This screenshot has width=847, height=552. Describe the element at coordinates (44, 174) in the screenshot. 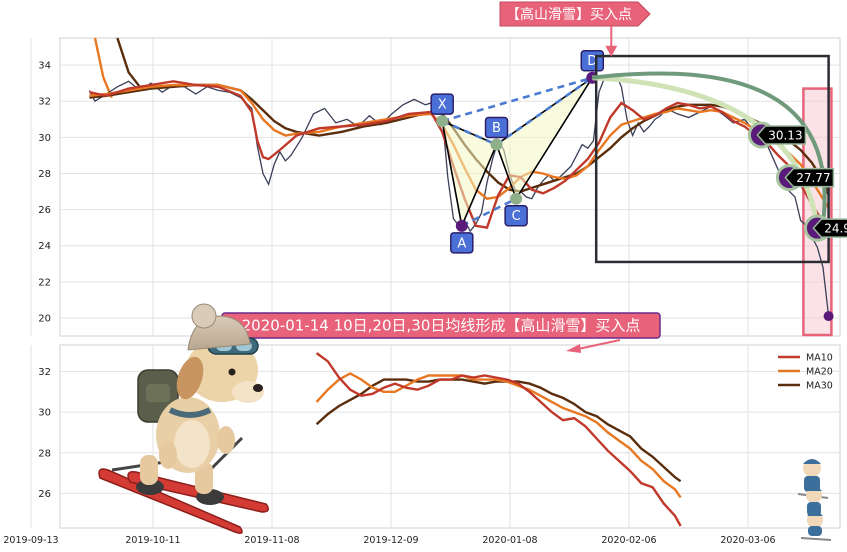

I see `top-y-tick-label: 28` at that location.